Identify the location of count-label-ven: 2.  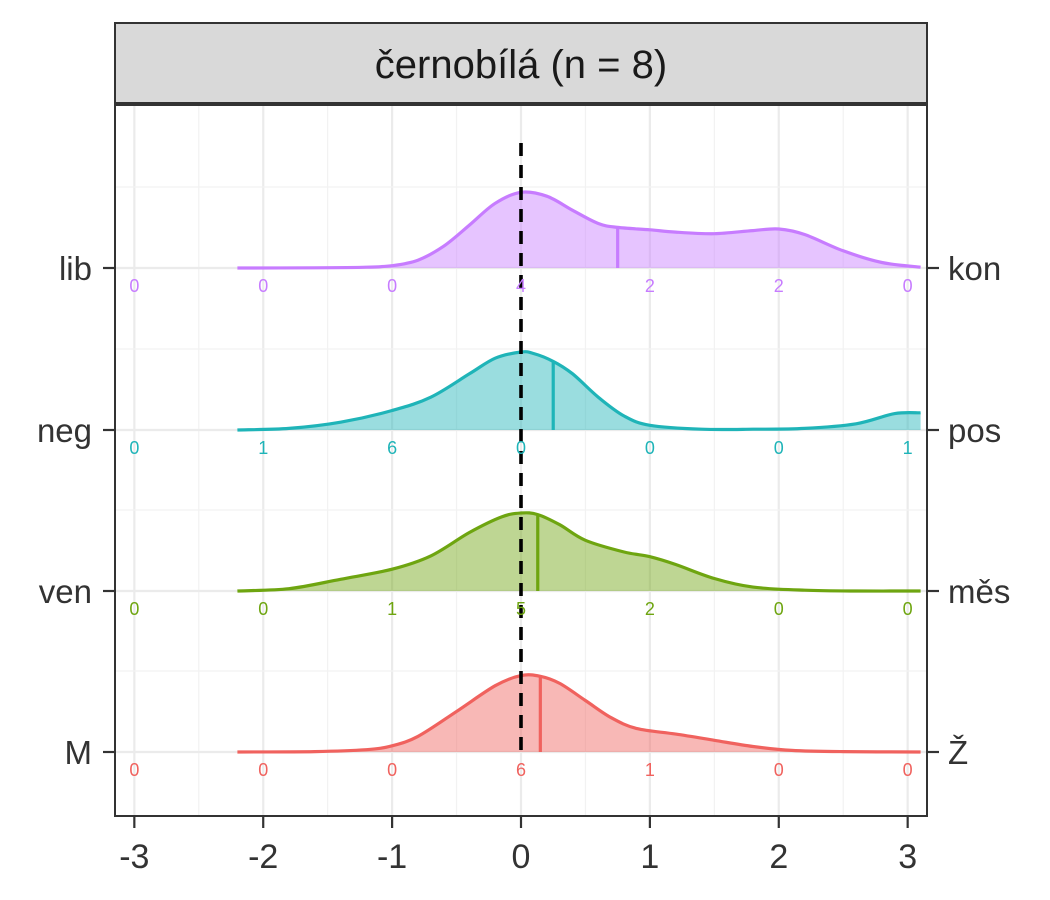
(650, 609).